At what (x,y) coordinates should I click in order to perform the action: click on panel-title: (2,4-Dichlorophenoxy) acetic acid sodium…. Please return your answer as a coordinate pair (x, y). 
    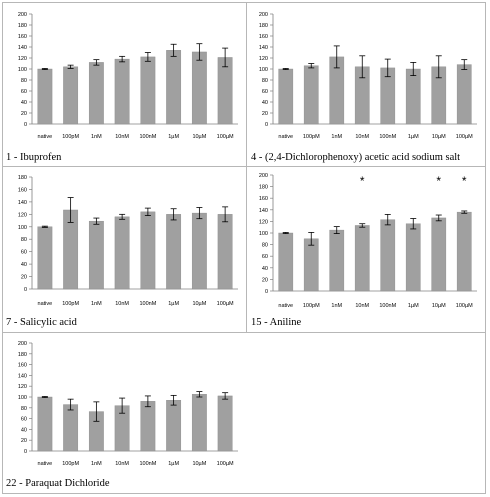
    Looking at the image, I should click on (363, 157).